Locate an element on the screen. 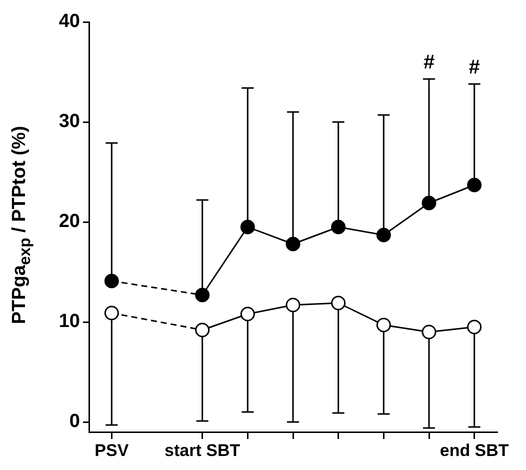  x-tick-label: start SBT is located at coordinates (202, 450).